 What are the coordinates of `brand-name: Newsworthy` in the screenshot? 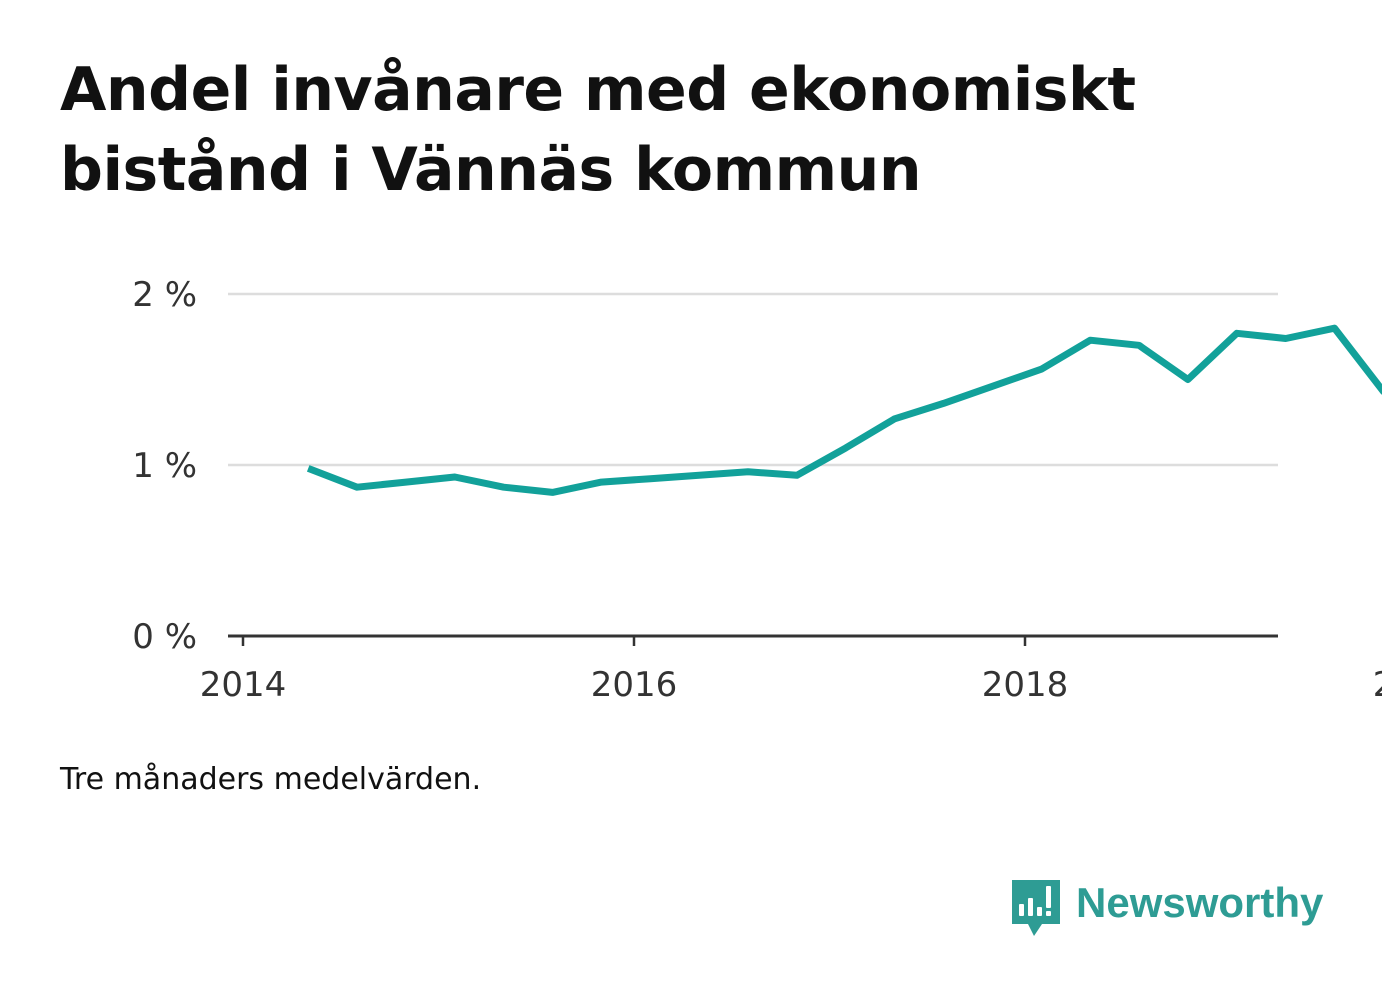 It's located at (1200, 902).